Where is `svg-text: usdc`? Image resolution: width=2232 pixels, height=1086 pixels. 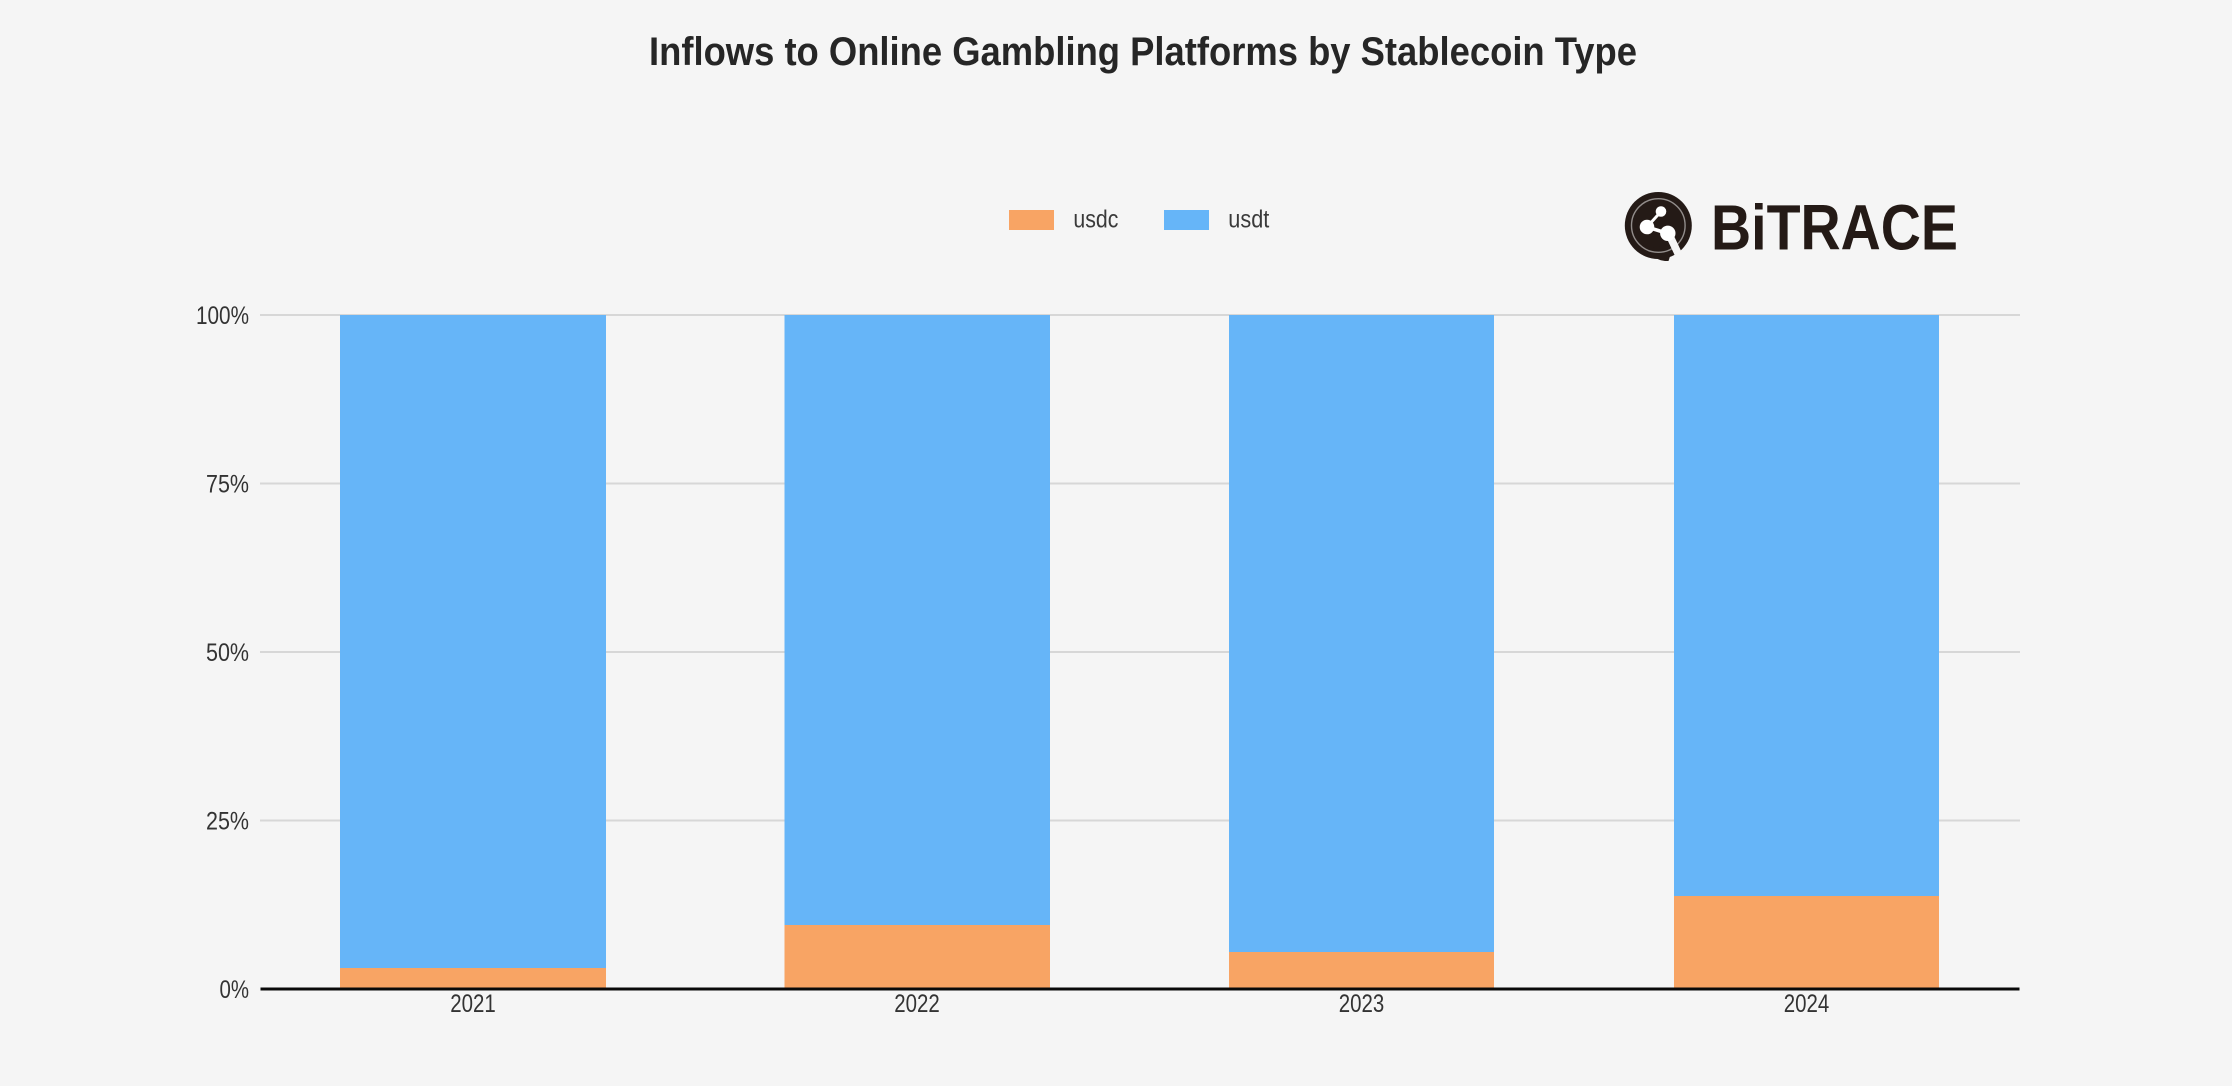 svg-text: usdc is located at coordinates (1095, 220).